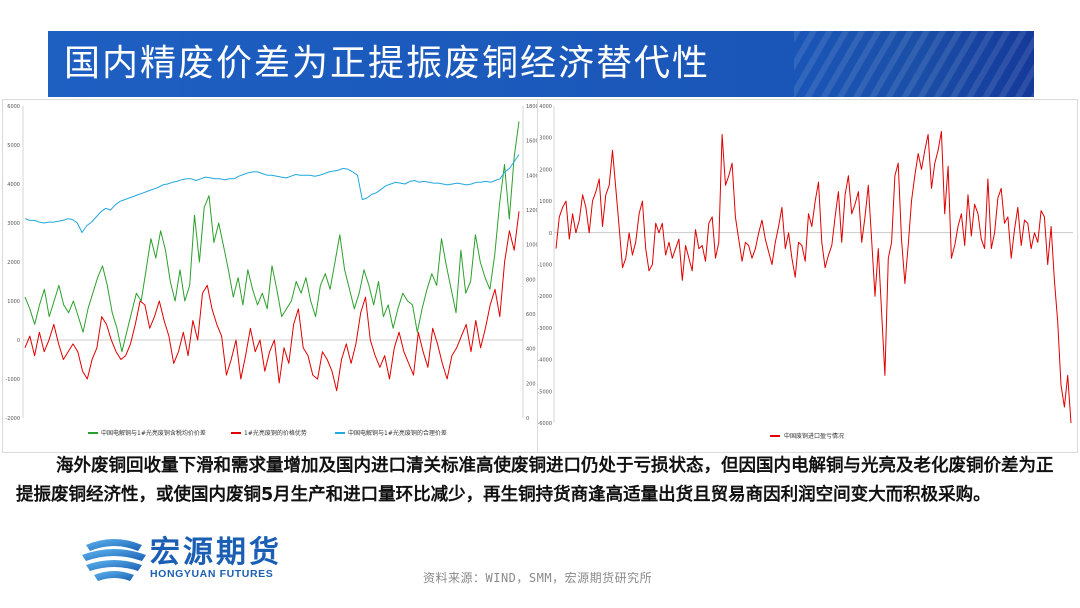 The height and width of the screenshot is (608, 1080). What do you see at coordinates (545, 107) in the screenshot?
I see `y-tick-label: 4000` at bounding box center [545, 107].